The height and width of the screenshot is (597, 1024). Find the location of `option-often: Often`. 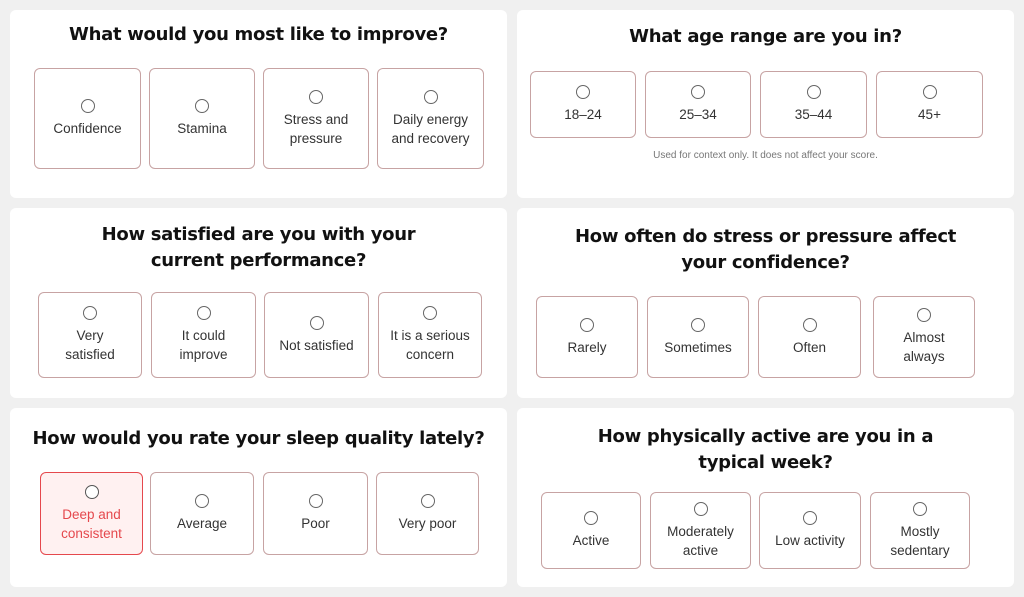

option-often: Often is located at coordinates (809, 337).